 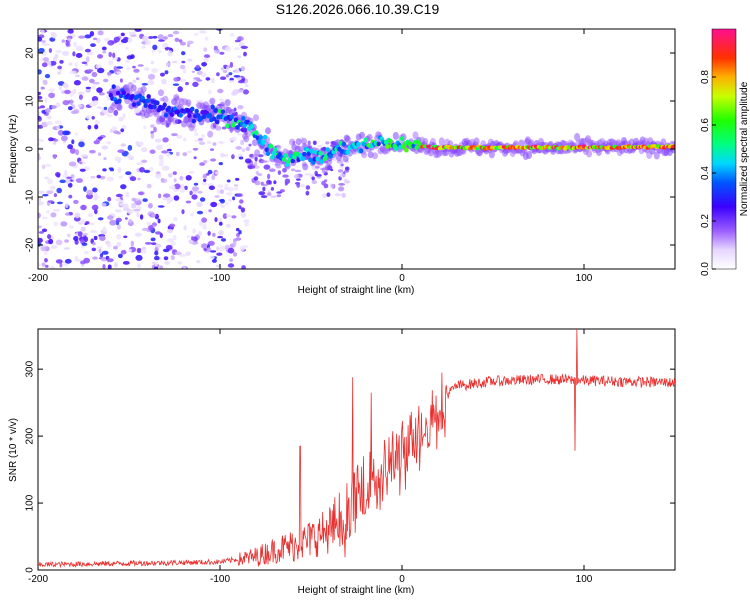 What do you see at coordinates (705, 77) in the screenshot?
I see `colorbar-tick-label: 0.8` at bounding box center [705, 77].